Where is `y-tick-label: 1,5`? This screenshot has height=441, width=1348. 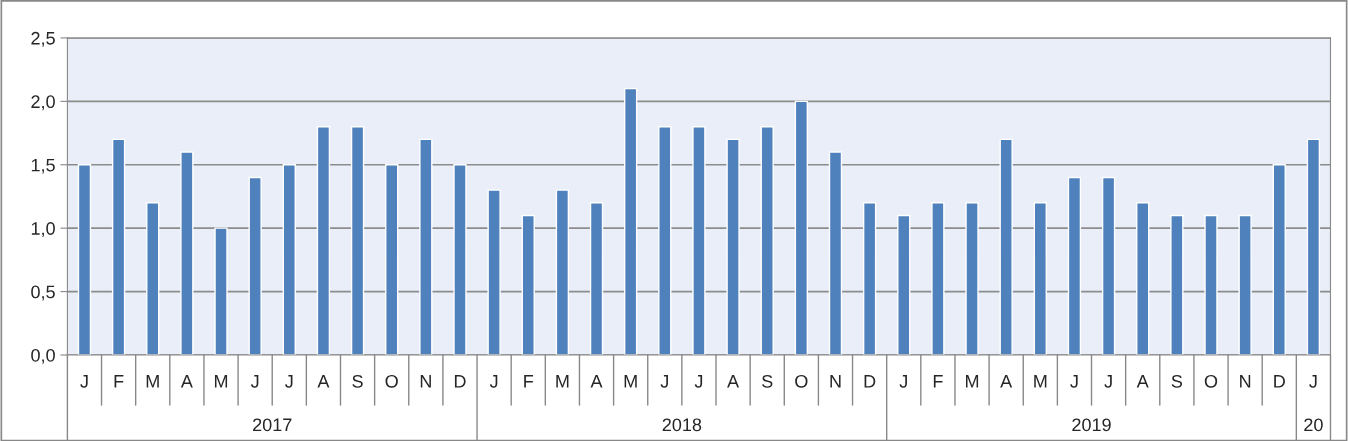
y-tick-label: 1,5 is located at coordinates (43, 166).